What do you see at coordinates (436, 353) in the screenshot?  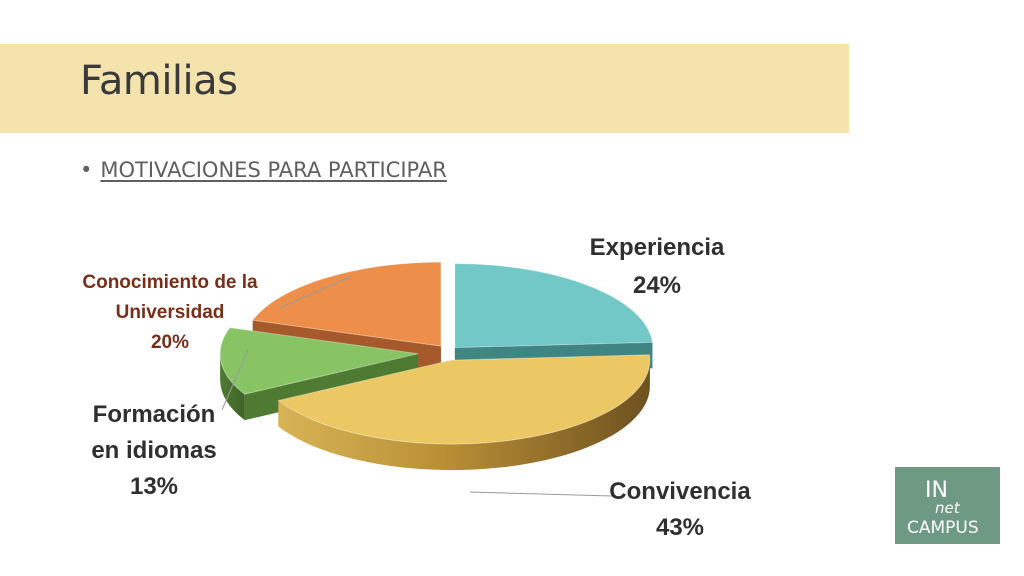 I see `pie-tops` at bounding box center [436, 353].